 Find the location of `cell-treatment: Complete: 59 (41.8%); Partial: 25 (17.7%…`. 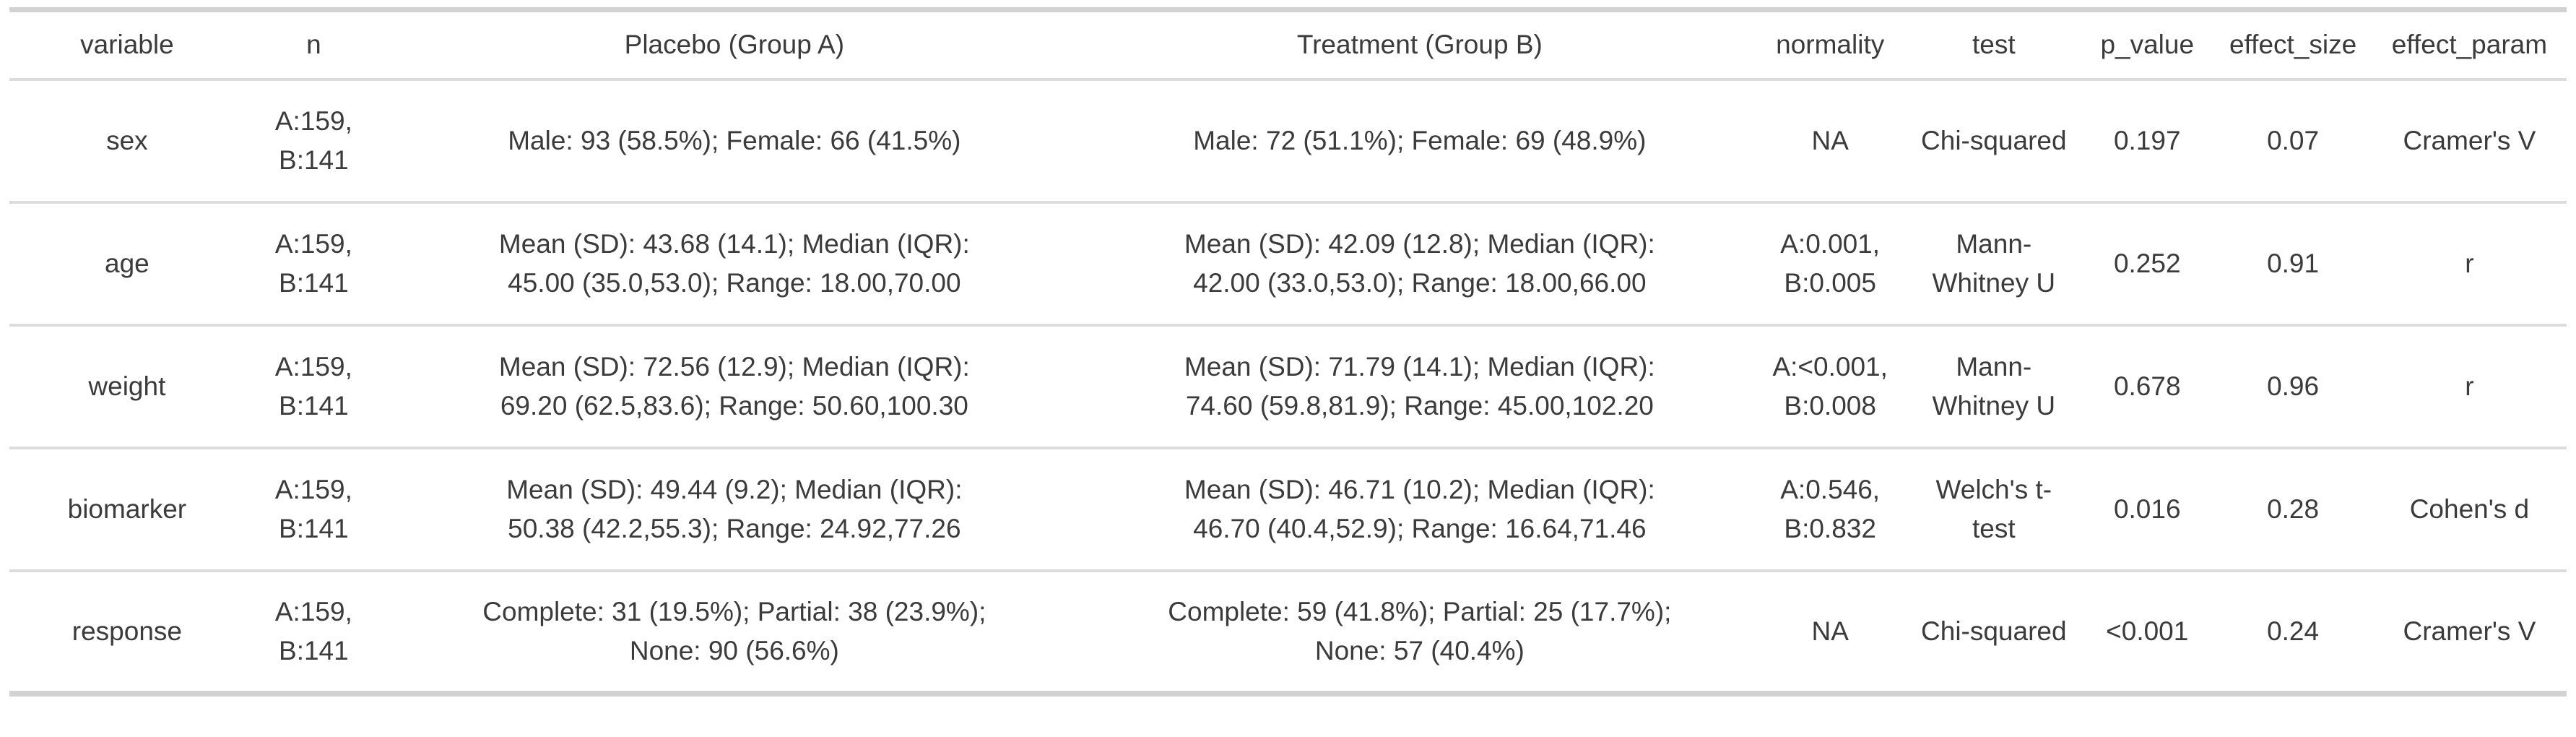

cell-treatment: Complete: 59 (41.8%); Partial: 25 (17.7%… is located at coordinates (1420, 630).